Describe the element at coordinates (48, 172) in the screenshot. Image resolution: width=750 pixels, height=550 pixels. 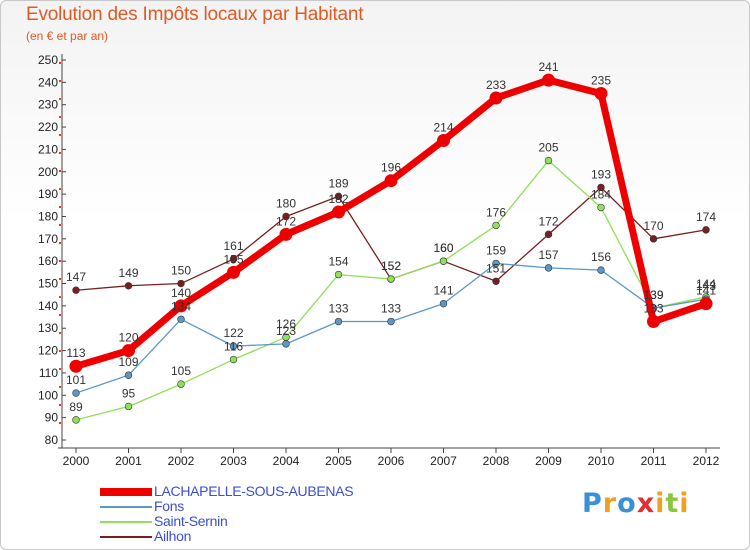
I see `y-tick-label: 200` at that location.